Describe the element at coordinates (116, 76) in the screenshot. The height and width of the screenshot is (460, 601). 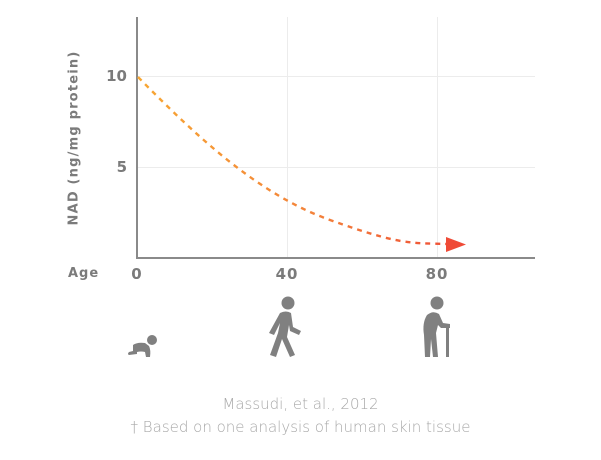
I see `y-tick-10: 10` at that location.